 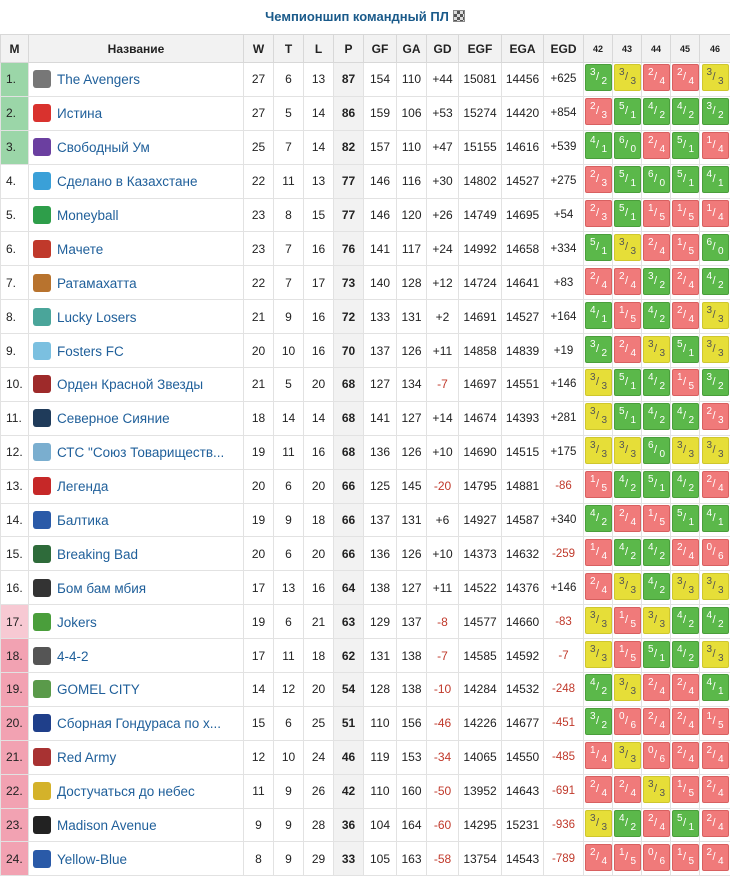 What do you see at coordinates (136, 486) in the screenshot?
I see `team-name-cell: Легенда` at bounding box center [136, 486].